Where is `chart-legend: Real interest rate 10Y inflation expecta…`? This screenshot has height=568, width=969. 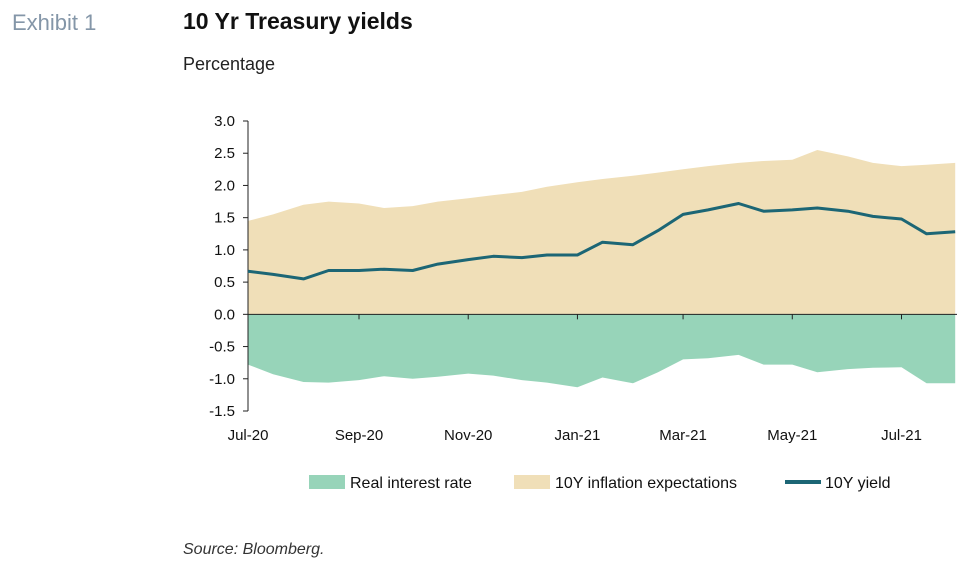
chart-legend: Real interest rate 10Y inflation expecta… is located at coordinates (600, 483).